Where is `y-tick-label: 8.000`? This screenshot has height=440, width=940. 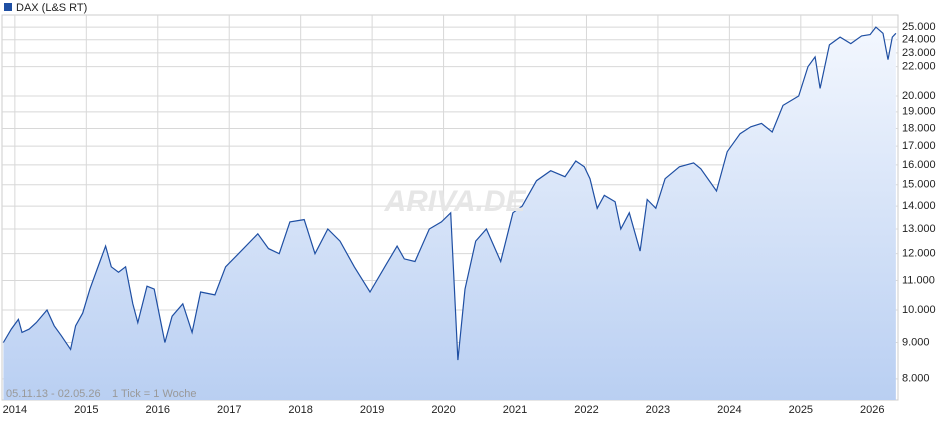
y-tick-label: 8.000 is located at coordinates (916, 379).